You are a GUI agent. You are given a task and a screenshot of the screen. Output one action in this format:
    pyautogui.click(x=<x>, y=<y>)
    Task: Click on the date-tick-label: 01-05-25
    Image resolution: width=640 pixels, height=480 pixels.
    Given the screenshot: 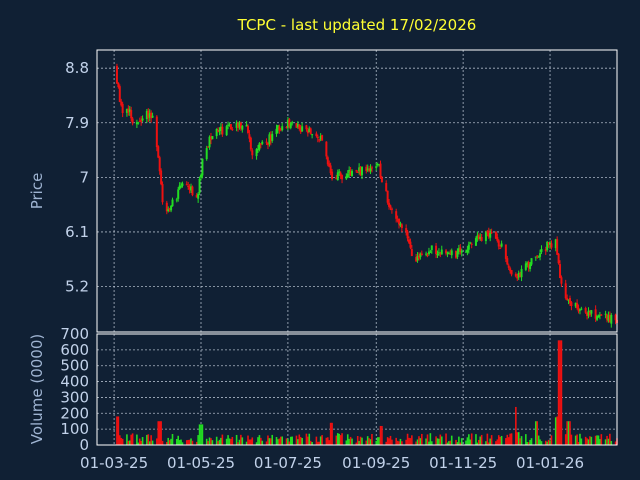 What is the action you would take?
    pyautogui.click(x=201, y=463)
    